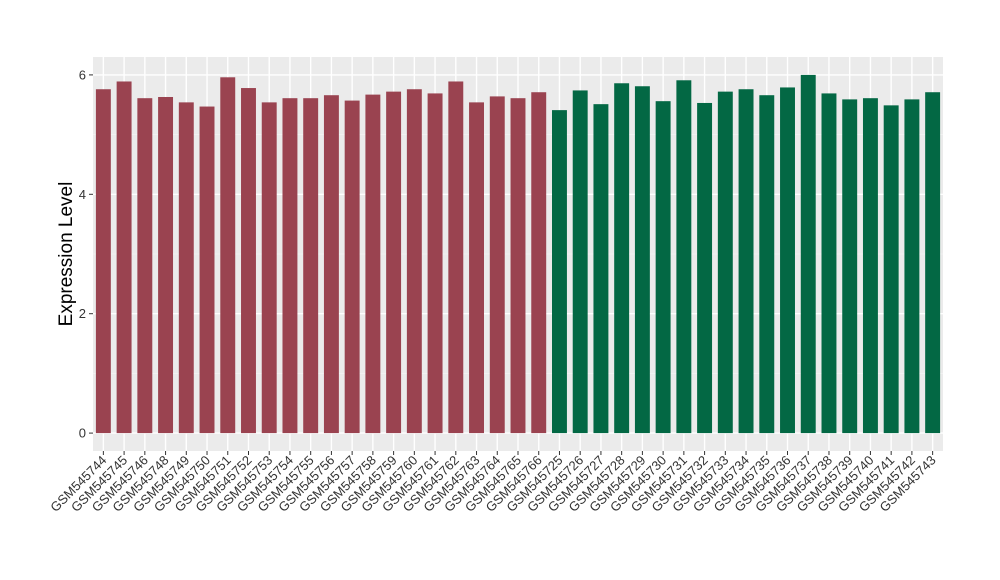  What do you see at coordinates (82, 194) in the screenshot?
I see `y-tick-label: 4` at bounding box center [82, 194].